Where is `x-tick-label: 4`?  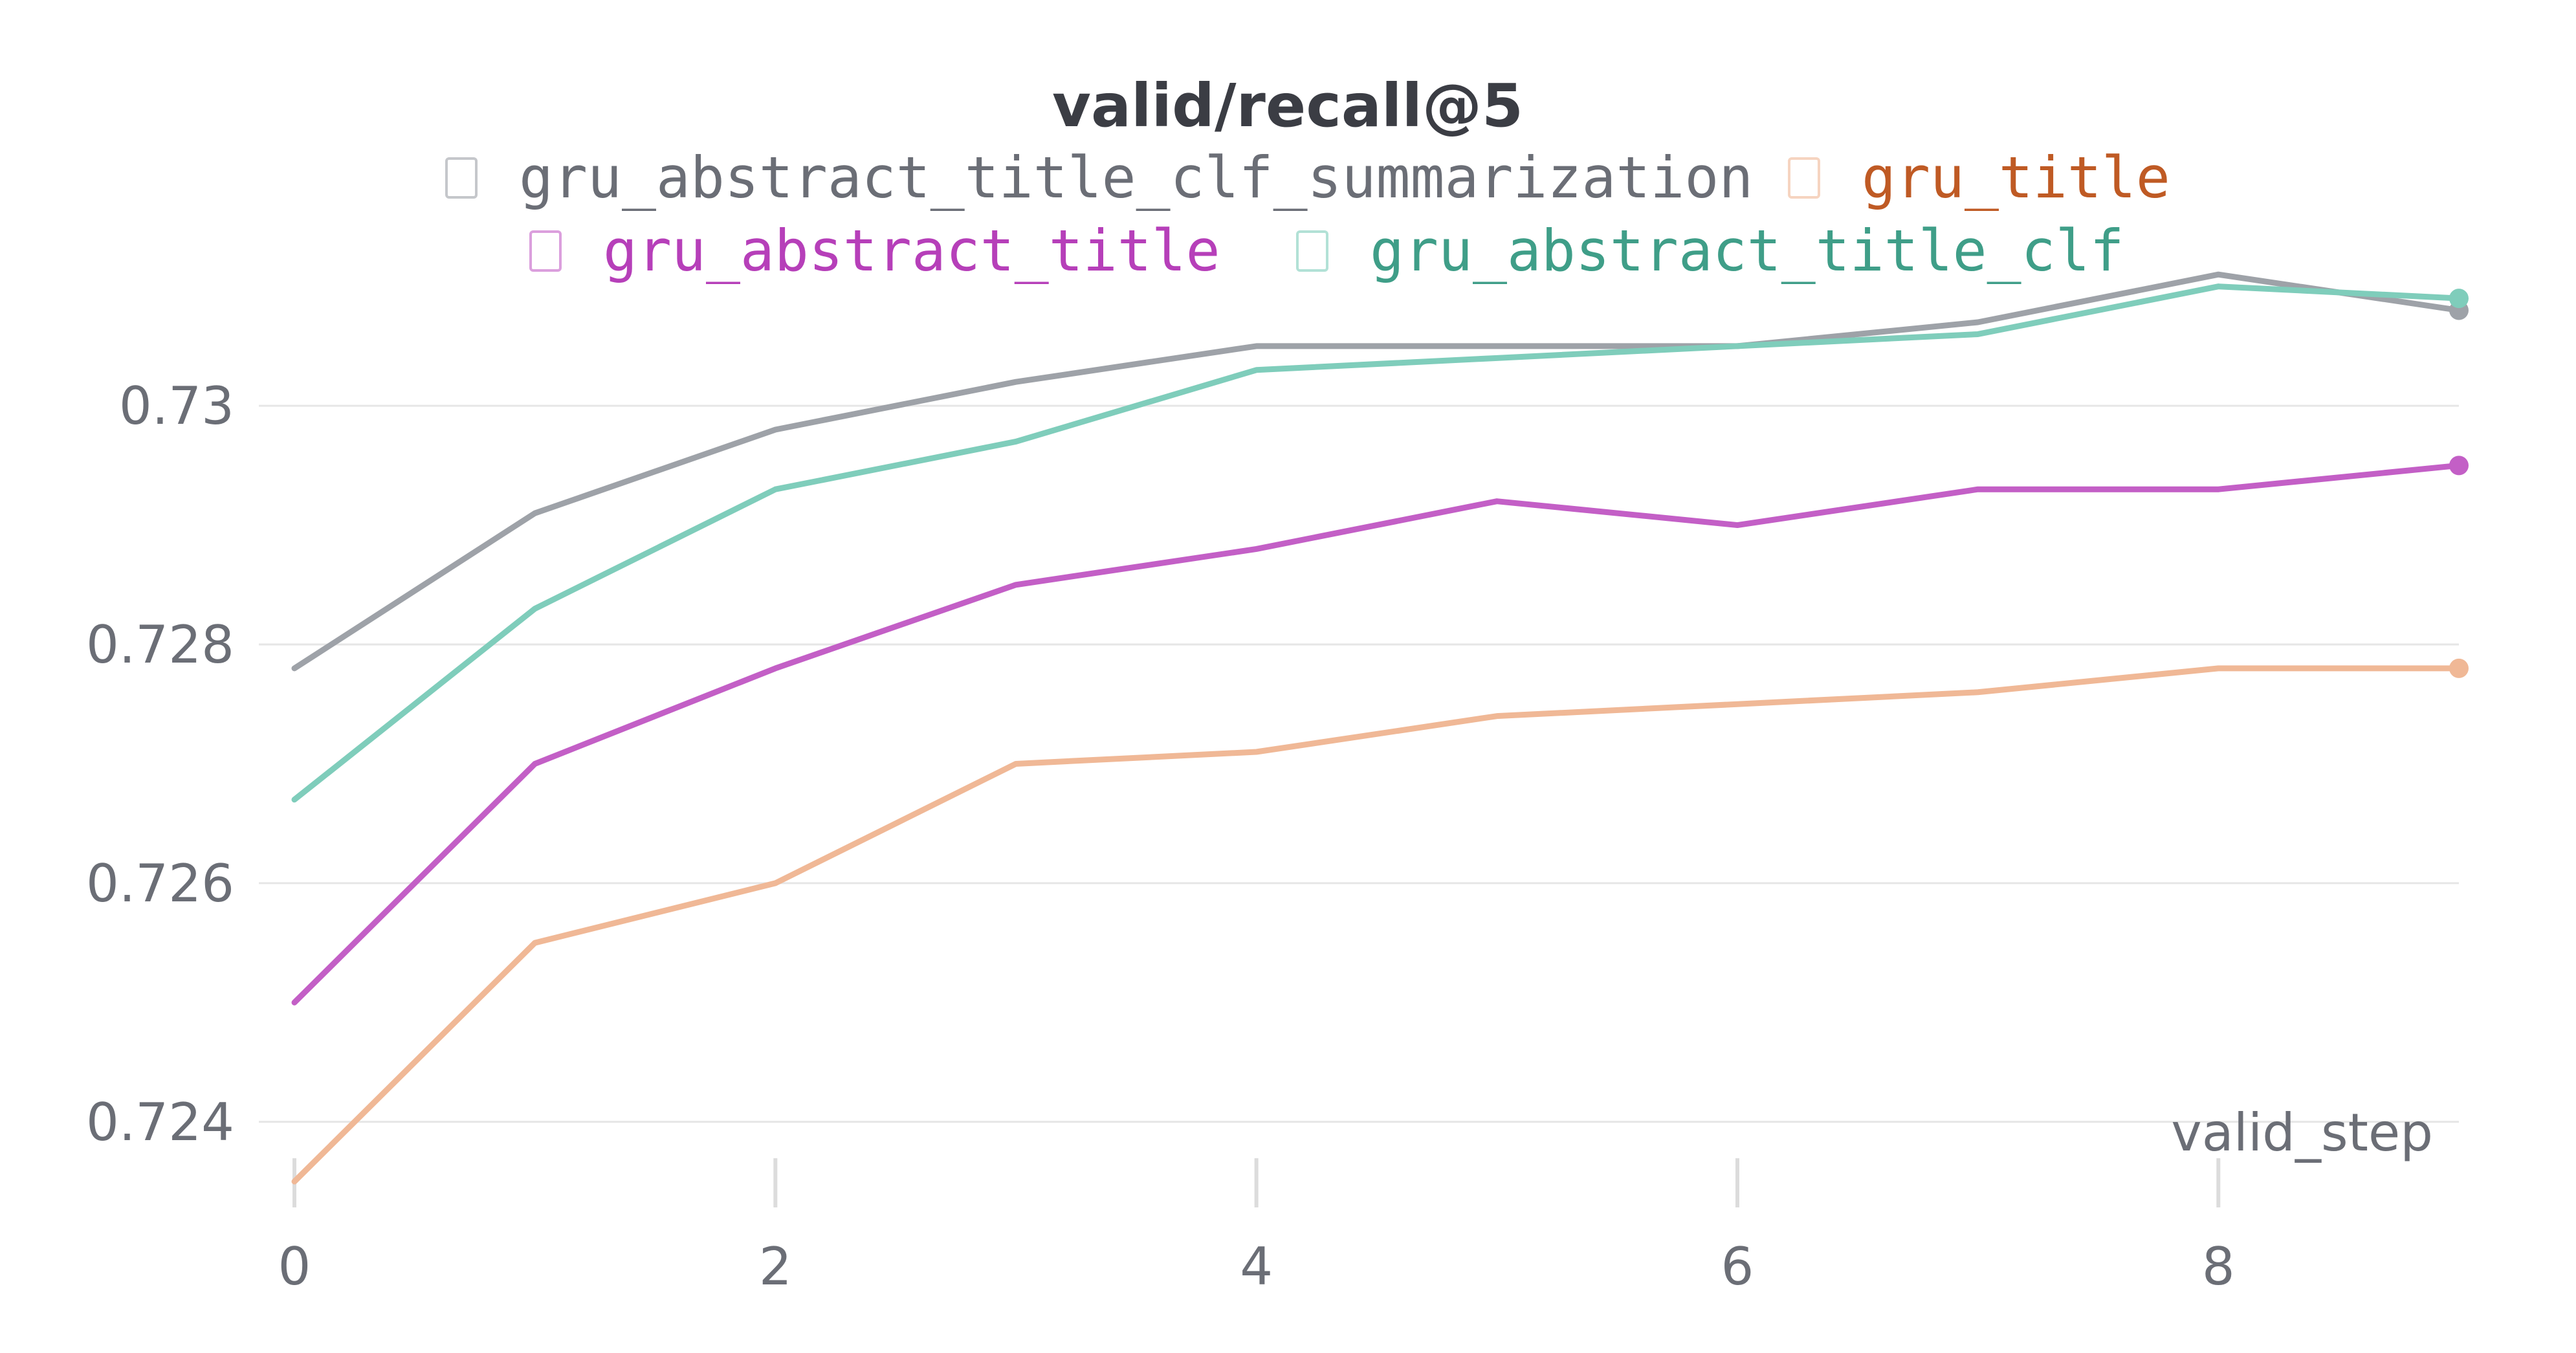 x-tick-label: 4 is located at coordinates (1257, 1267).